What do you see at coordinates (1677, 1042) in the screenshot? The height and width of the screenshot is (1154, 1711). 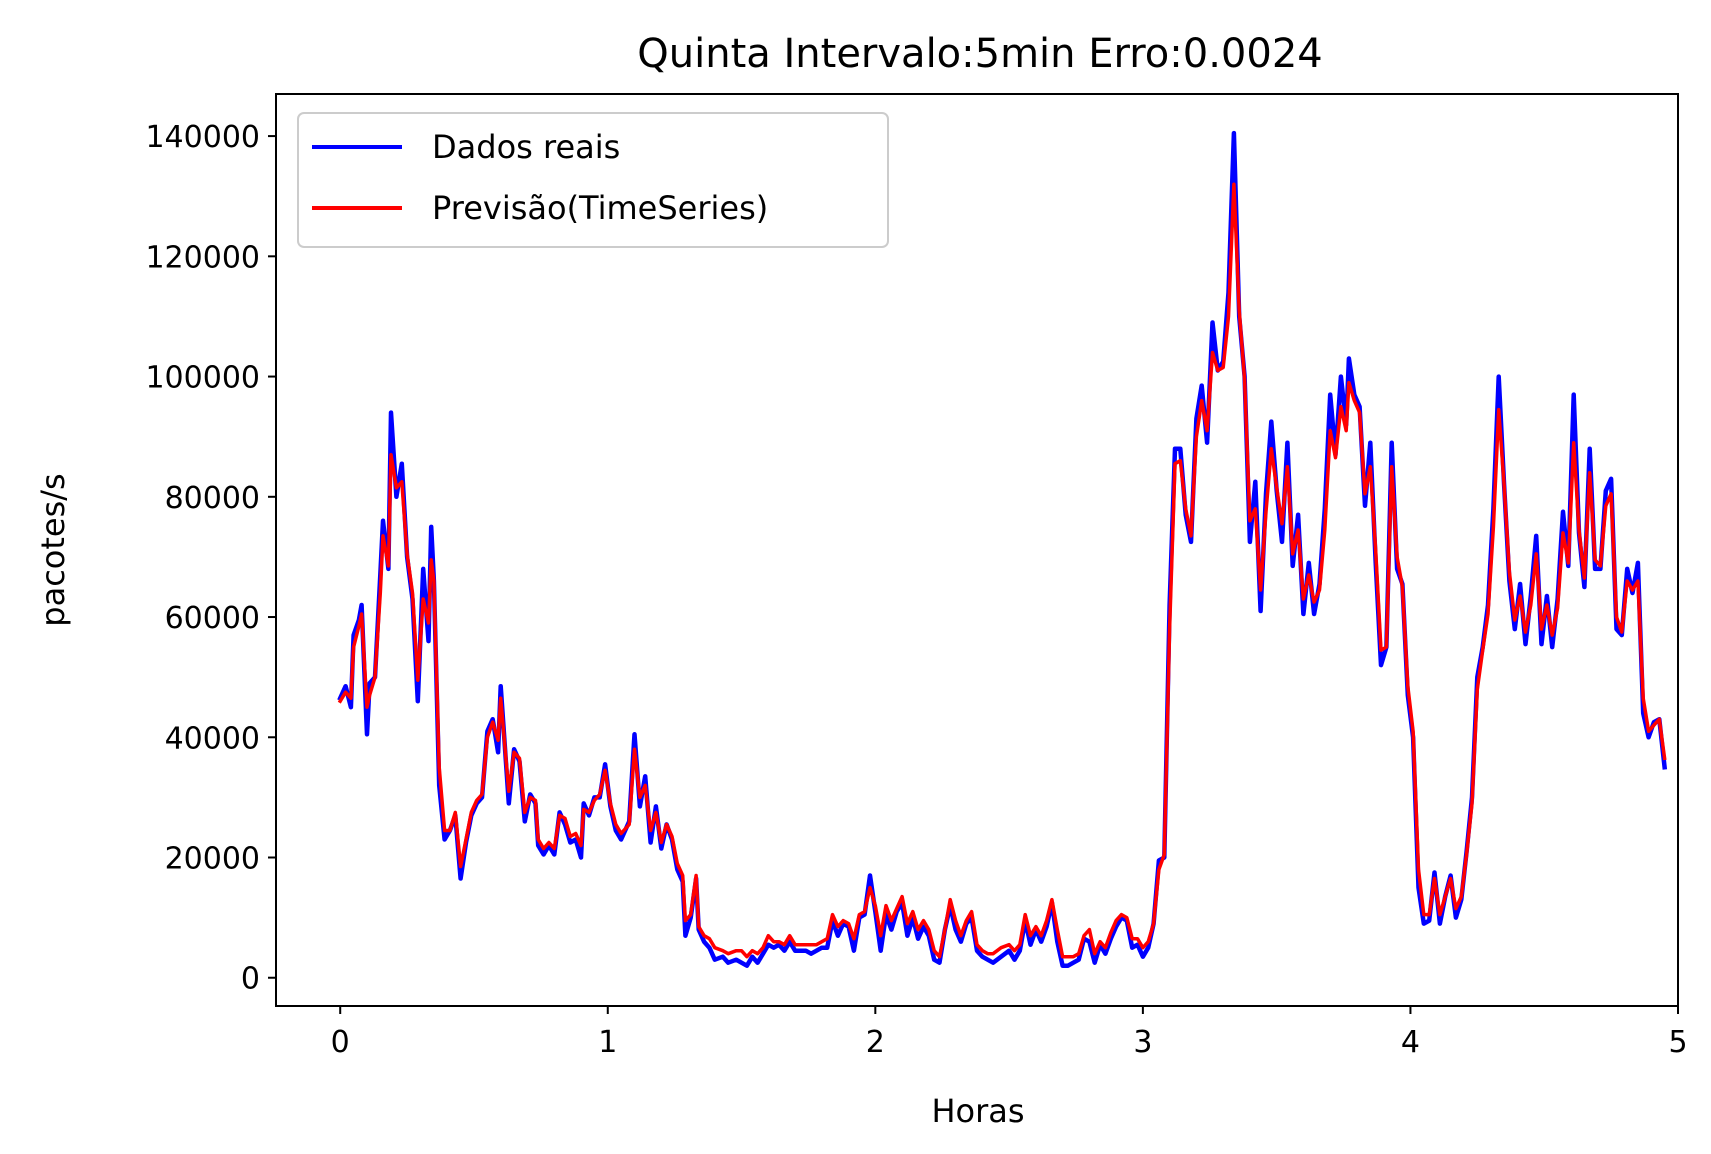 I see `x-tick-label: 5` at bounding box center [1677, 1042].